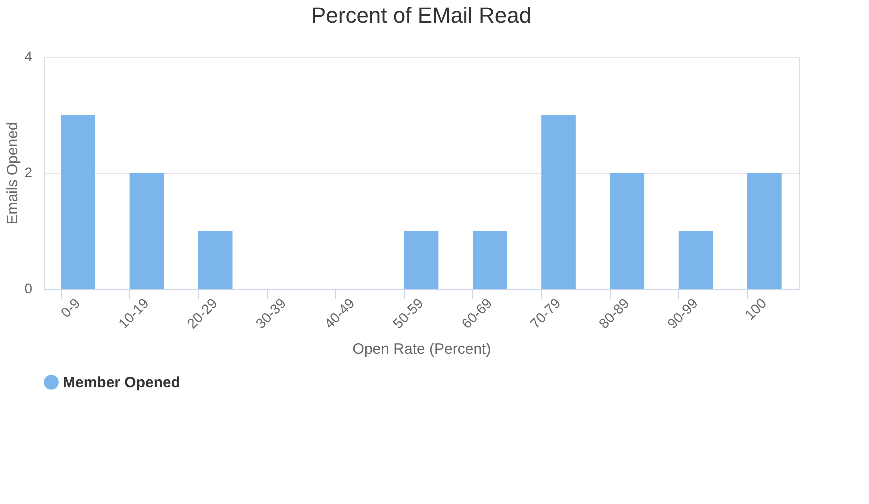  Describe the element at coordinates (756, 308) in the screenshot. I see `x-tick-label: 100` at that location.